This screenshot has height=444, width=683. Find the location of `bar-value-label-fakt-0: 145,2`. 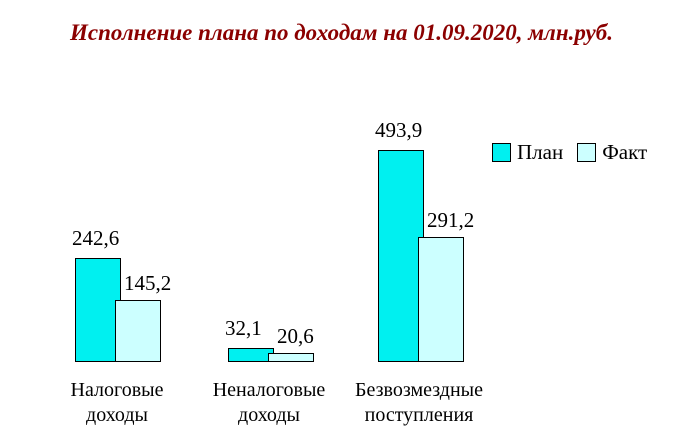

bar-value-label-fakt-0: 145,2 is located at coordinates (148, 283).